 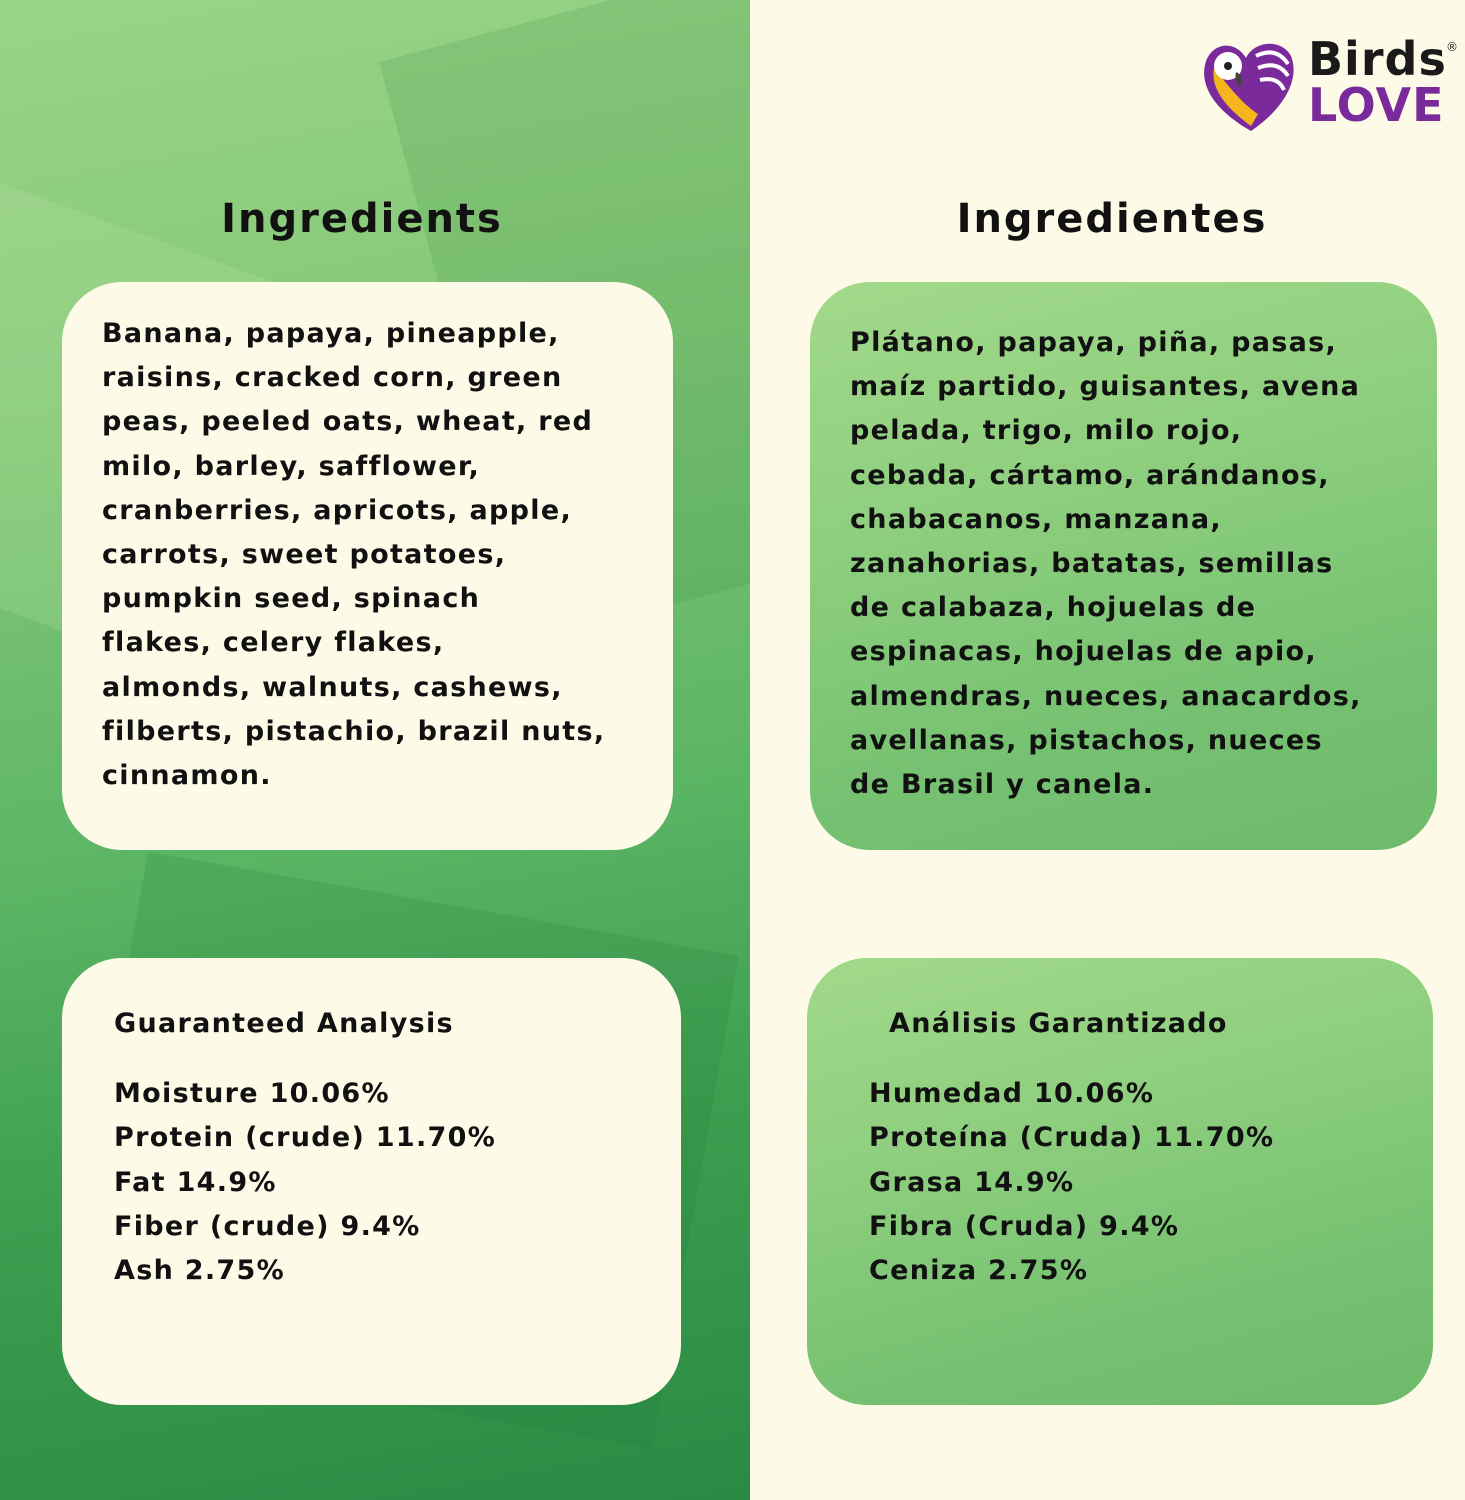 I want to click on ingredient-line: maíz partido, guisantes, avena, so click(x=1105, y=387).